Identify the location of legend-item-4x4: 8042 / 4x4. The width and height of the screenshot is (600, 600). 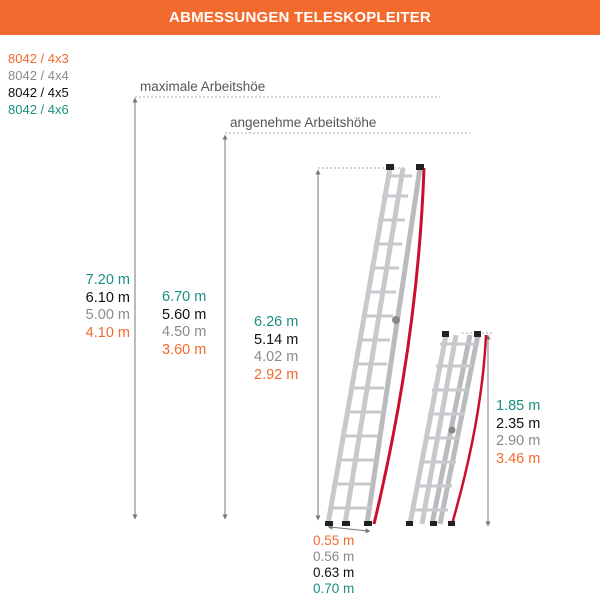
(38, 75).